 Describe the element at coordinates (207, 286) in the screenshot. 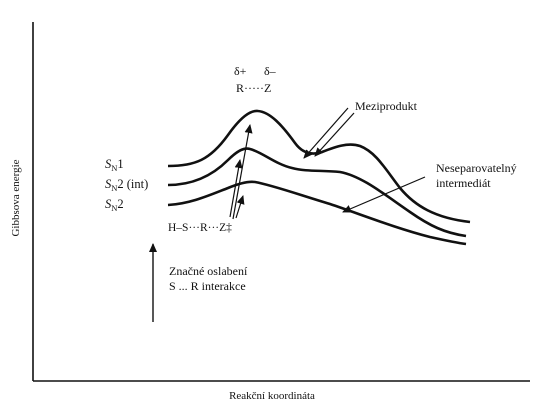

I see `weakening-label-line2: S ... R interakce` at that location.